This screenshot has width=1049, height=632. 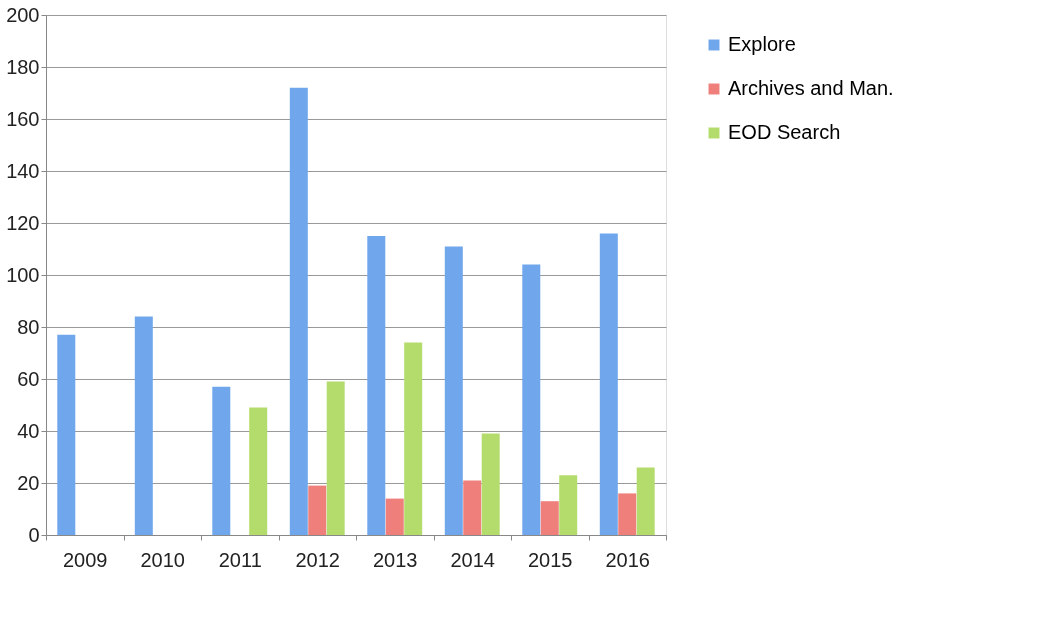 I want to click on y-tick-label: 60, so click(x=28, y=378).